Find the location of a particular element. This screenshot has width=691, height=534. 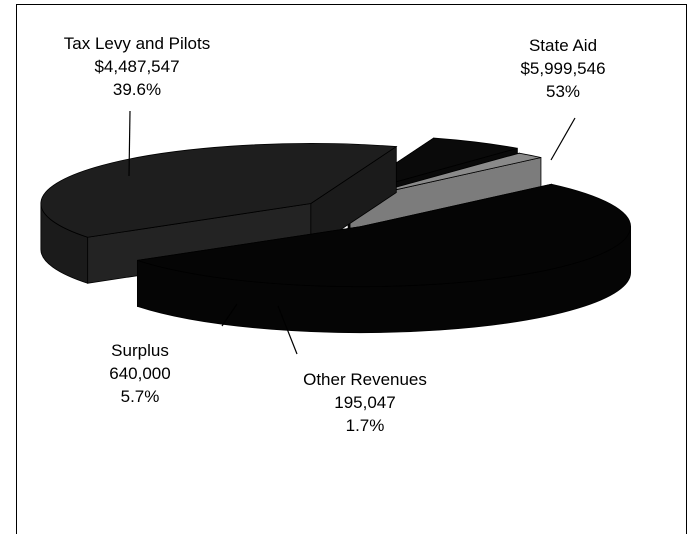

other-revenues-percent: 1.7% is located at coordinates (365, 425).